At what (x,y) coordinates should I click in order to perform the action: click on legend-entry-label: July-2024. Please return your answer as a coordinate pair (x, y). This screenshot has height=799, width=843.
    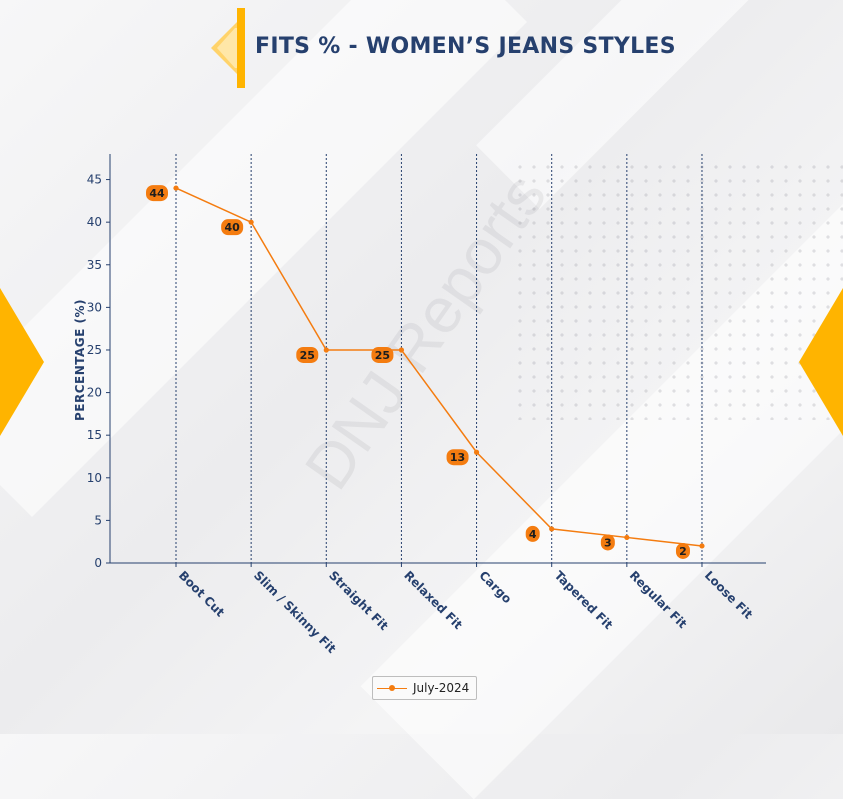
    Looking at the image, I should click on (441, 688).